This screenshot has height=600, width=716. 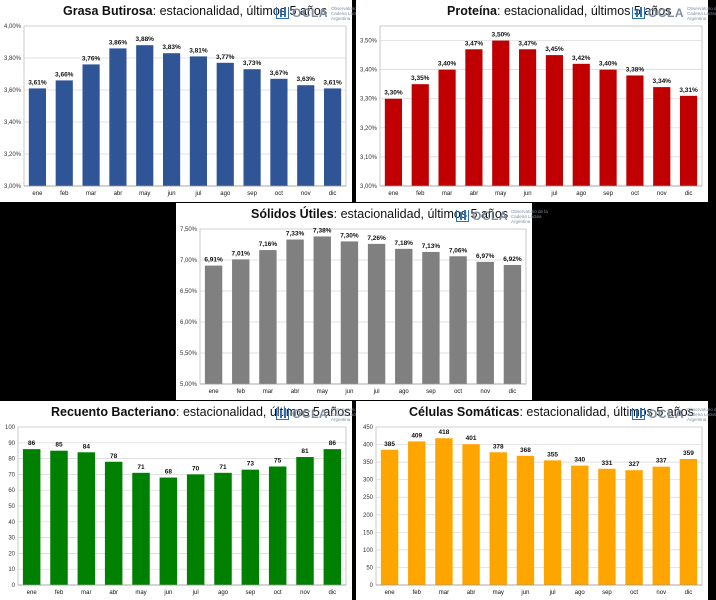 What do you see at coordinates (662, 81) in the screenshot?
I see `data-label: 3,34%` at bounding box center [662, 81].